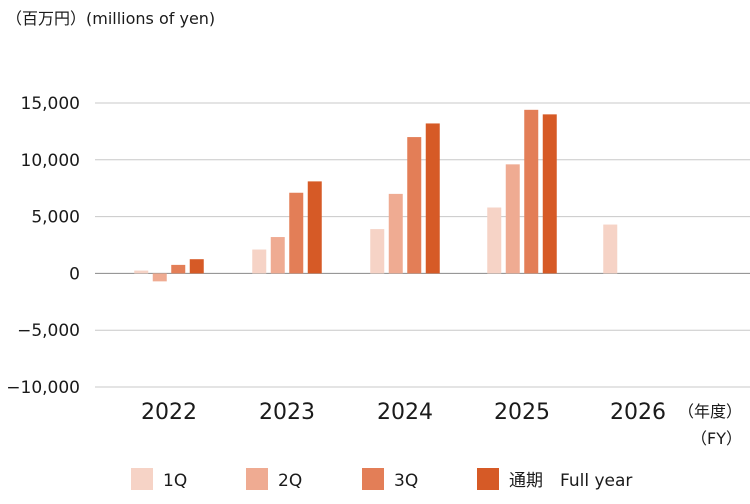 The image size is (750, 504). Describe the element at coordinates (290, 481) in the screenshot. I see `legend-label: 2Q` at that location.